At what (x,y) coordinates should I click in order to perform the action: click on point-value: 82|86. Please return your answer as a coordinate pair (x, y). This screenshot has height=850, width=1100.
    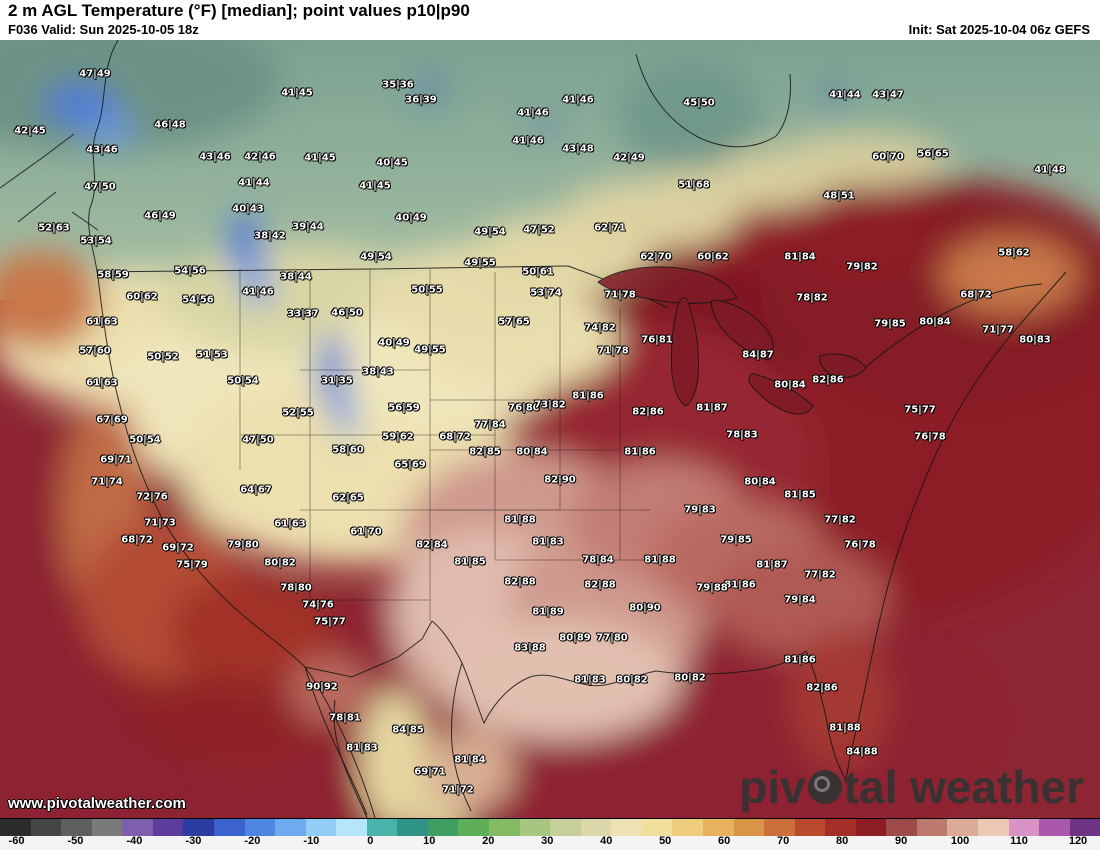
    Looking at the image, I should click on (648, 412).